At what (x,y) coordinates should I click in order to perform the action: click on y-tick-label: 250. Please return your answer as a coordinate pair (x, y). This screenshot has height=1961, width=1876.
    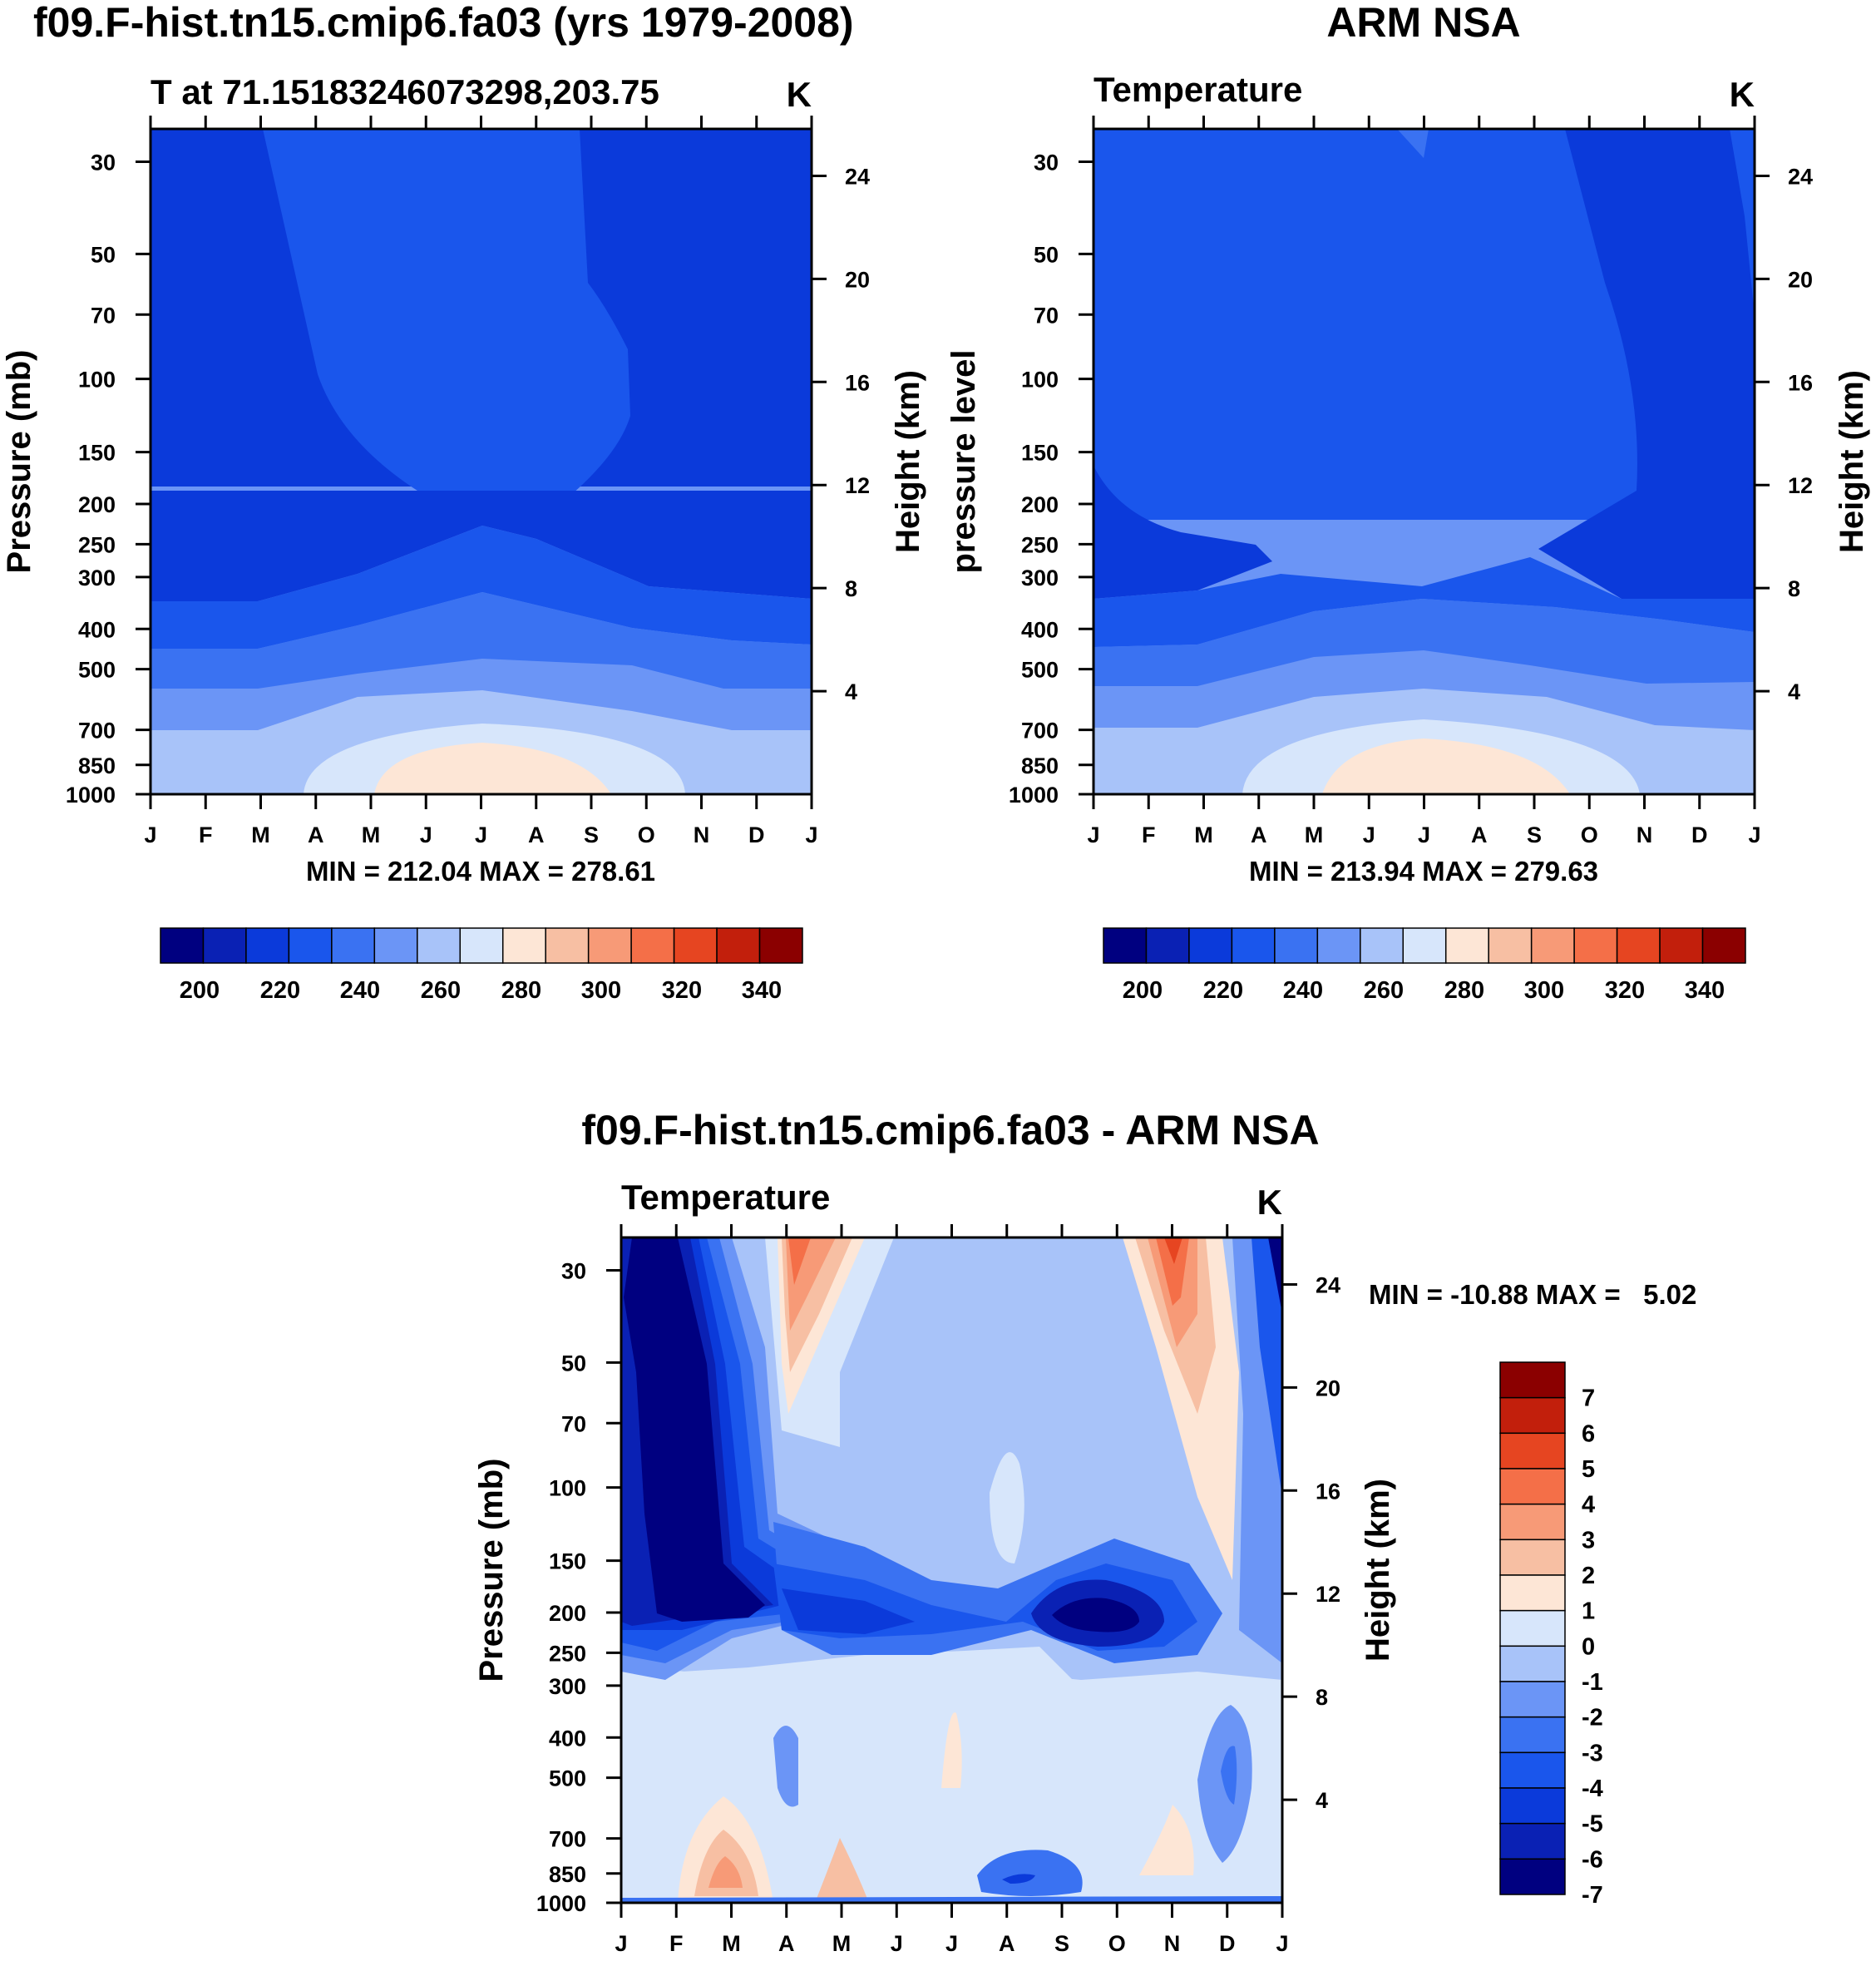
    Looking at the image, I should click on (567, 1653).